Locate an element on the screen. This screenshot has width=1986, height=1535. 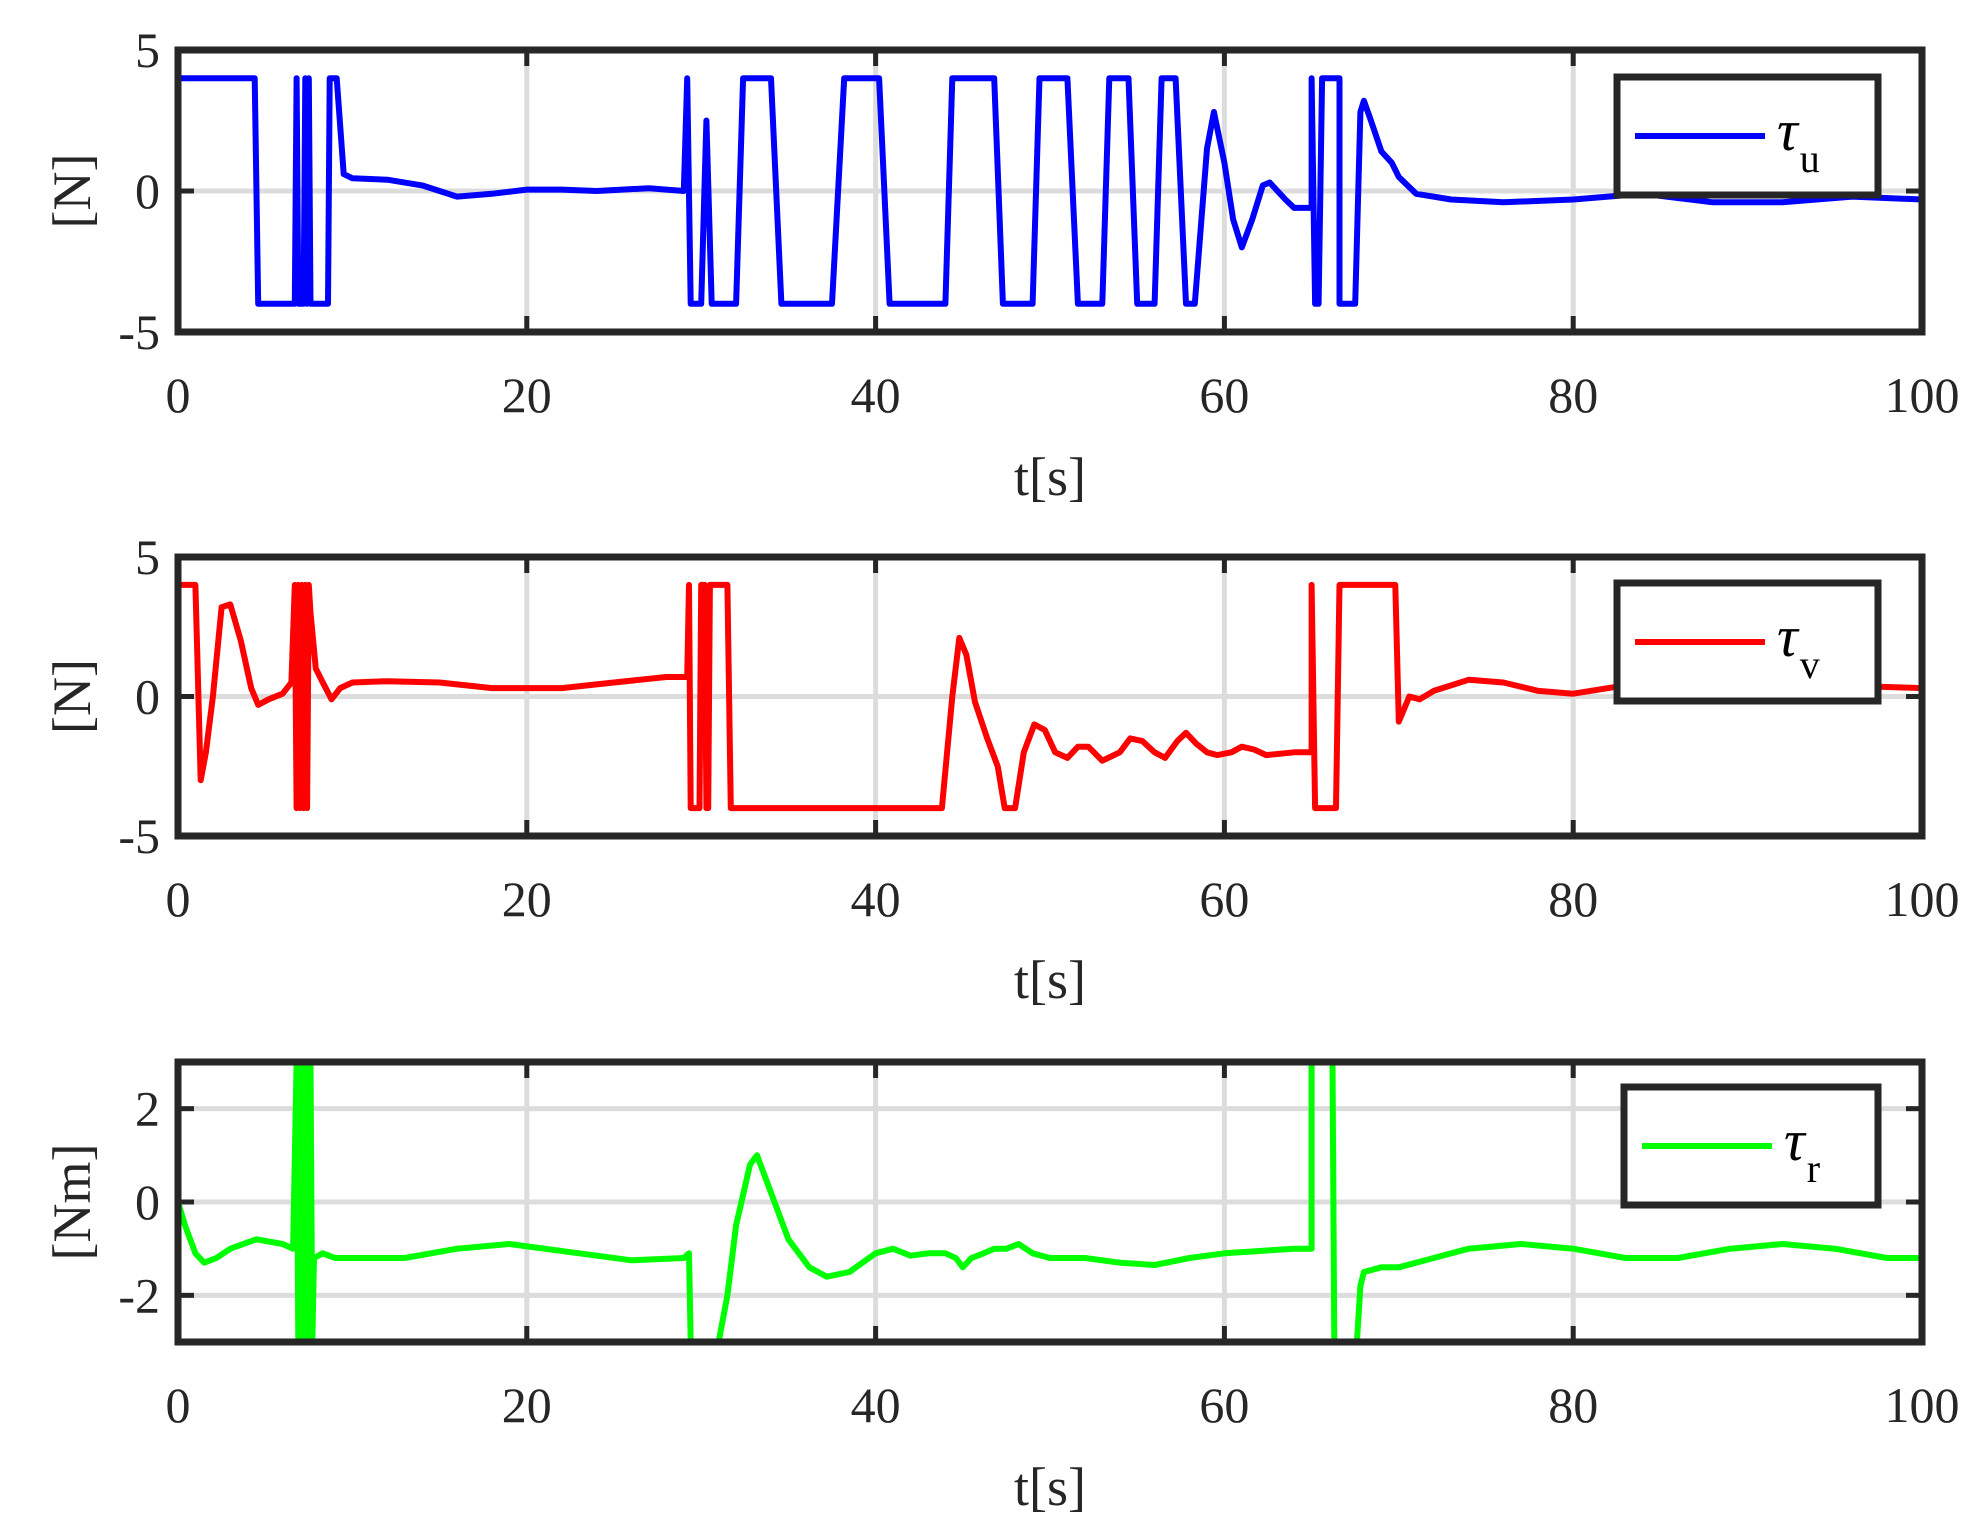
y-tick-label: -2 is located at coordinates (139, 1295).